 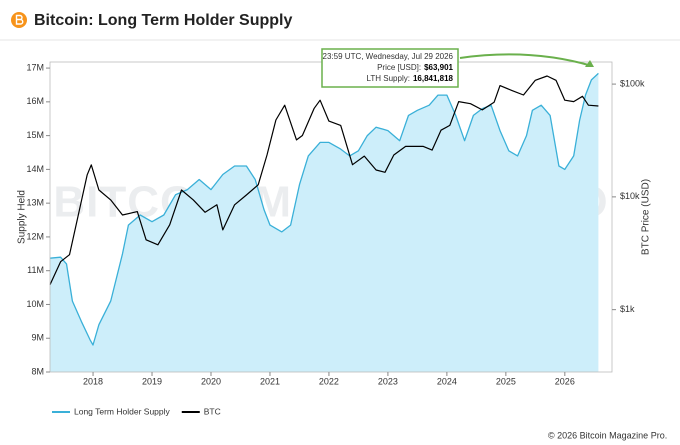 What do you see at coordinates (35, 67) in the screenshot?
I see `y-tick-label: 17M` at bounding box center [35, 67].